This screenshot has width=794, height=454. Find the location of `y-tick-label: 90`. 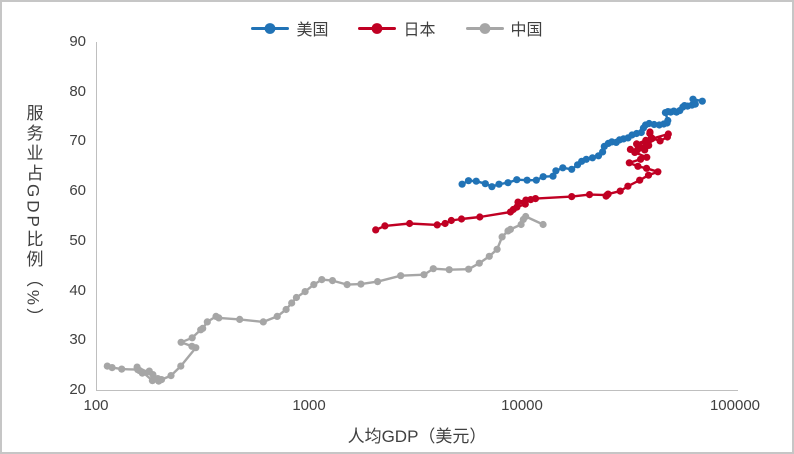

y-tick-label: 90 is located at coordinates (77, 41).